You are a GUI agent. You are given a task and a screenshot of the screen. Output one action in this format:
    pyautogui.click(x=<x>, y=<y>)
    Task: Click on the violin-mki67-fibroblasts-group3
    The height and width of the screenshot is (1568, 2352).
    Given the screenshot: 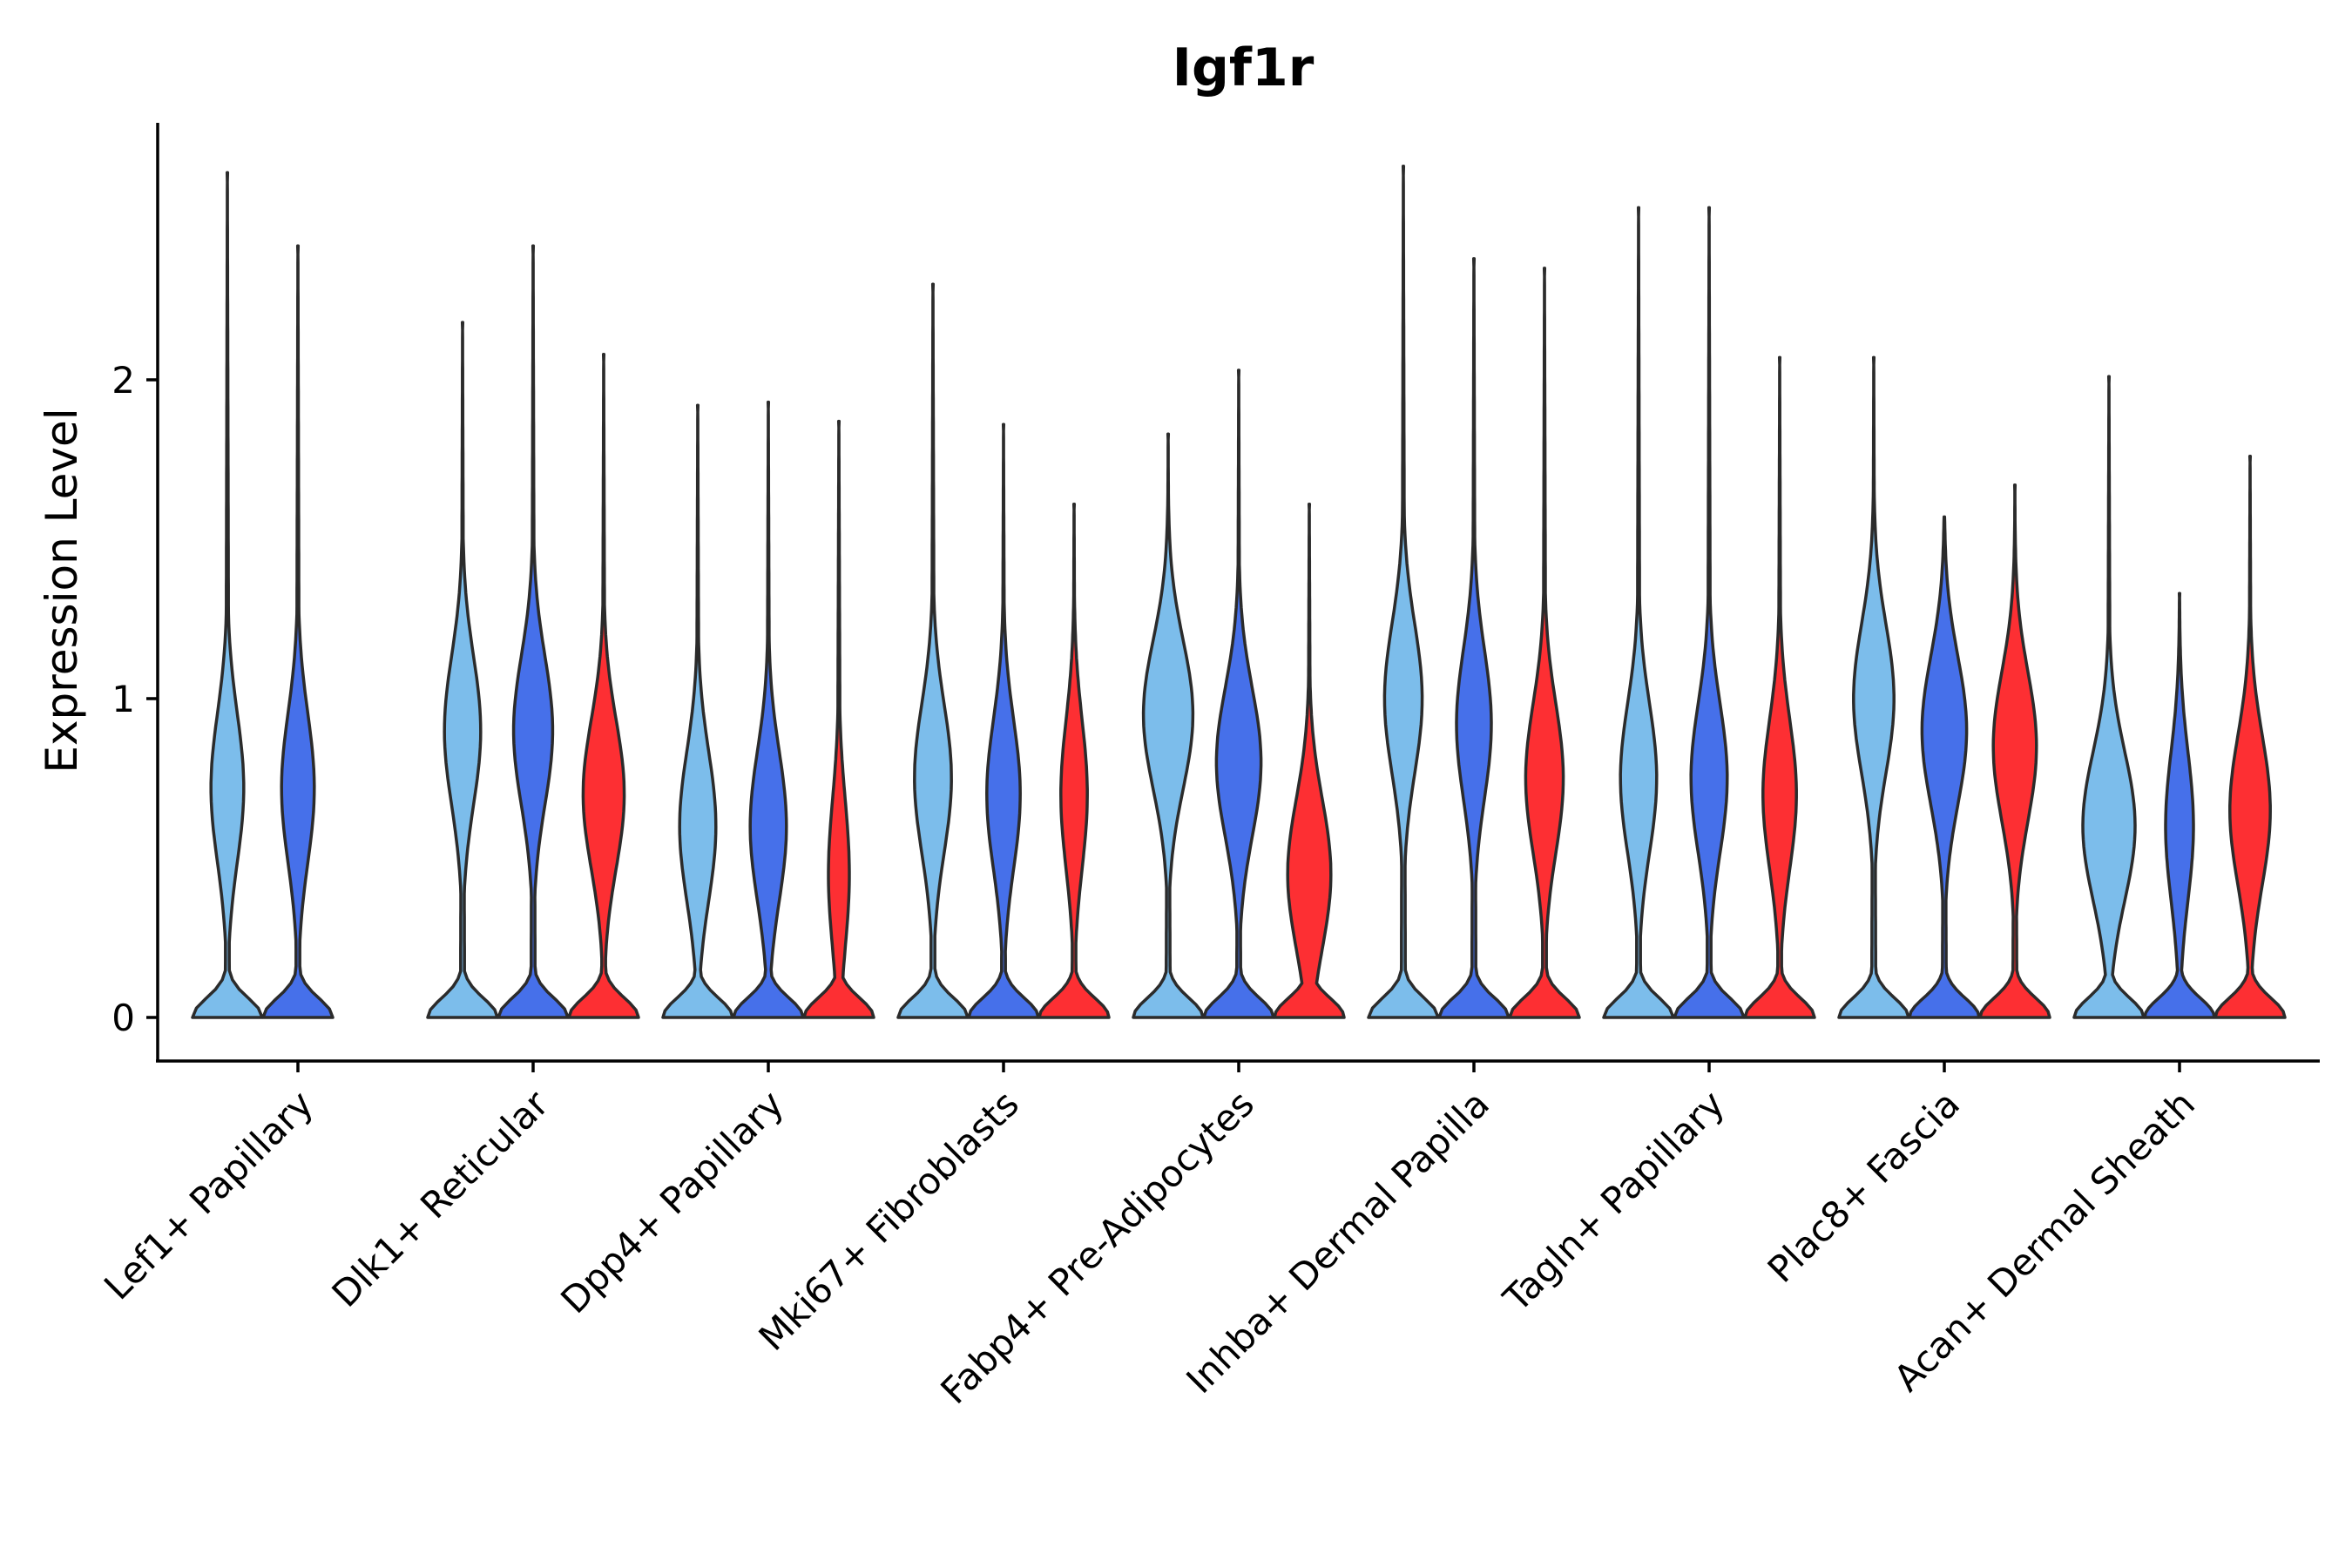 What is the action you would take?
    pyautogui.click(x=1074, y=761)
    